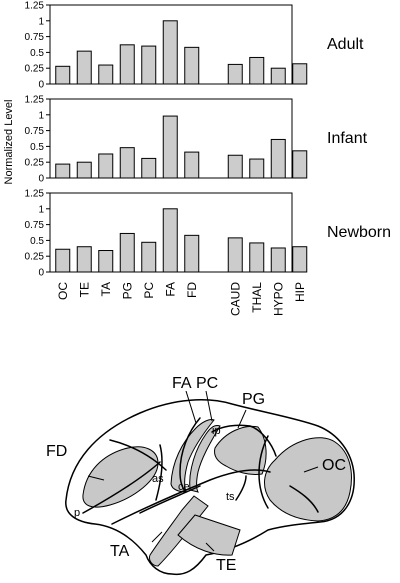 The height and width of the screenshot is (583, 400). What do you see at coordinates (205, 459) in the screenshot?
I see `region-pc` at bounding box center [205, 459].